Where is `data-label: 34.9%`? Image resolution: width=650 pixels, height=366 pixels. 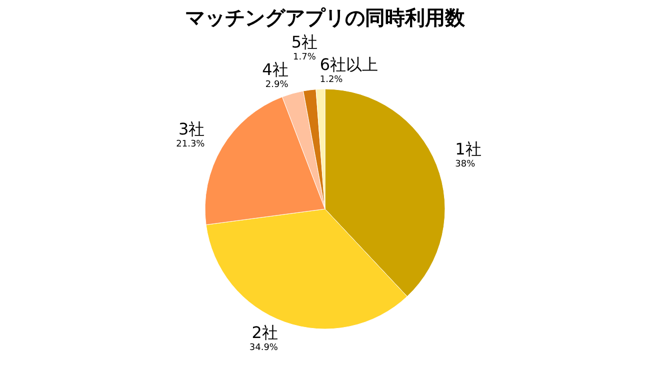 data-label: 34.9% is located at coordinates (263, 347).